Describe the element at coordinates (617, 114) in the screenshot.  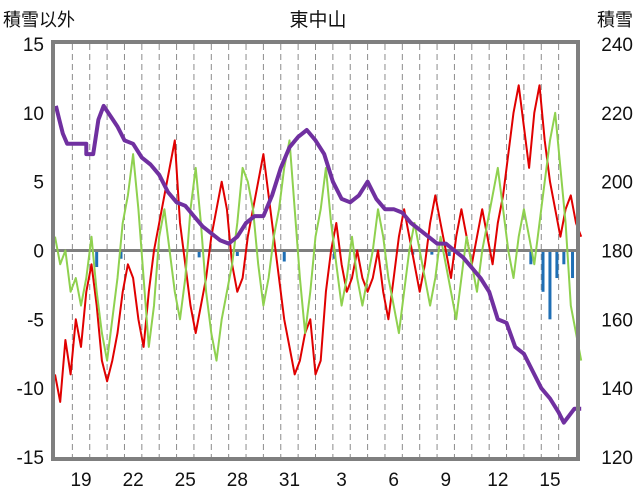
I see `right-tick-label: 220` at that location.